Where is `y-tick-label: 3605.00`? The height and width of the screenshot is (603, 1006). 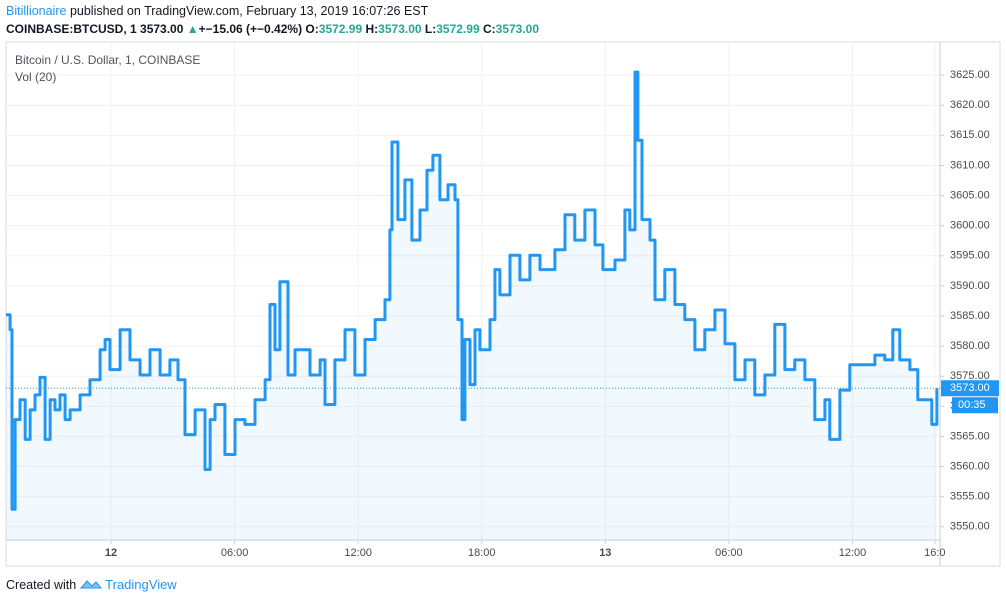 y-tick-label: 3605.00 is located at coordinates (970, 195).